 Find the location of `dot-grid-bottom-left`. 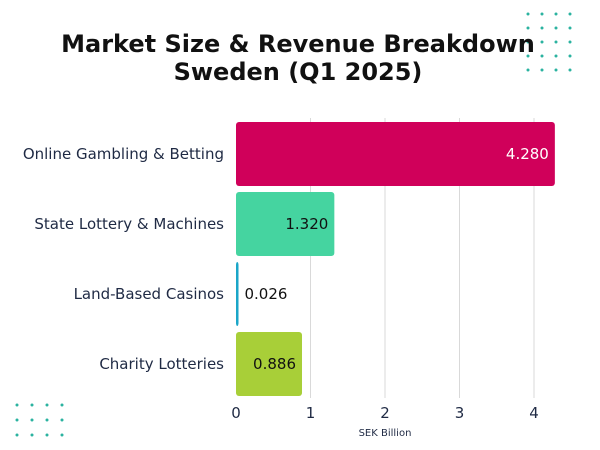

dot-grid-bottom-left is located at coordinates (39, 420).